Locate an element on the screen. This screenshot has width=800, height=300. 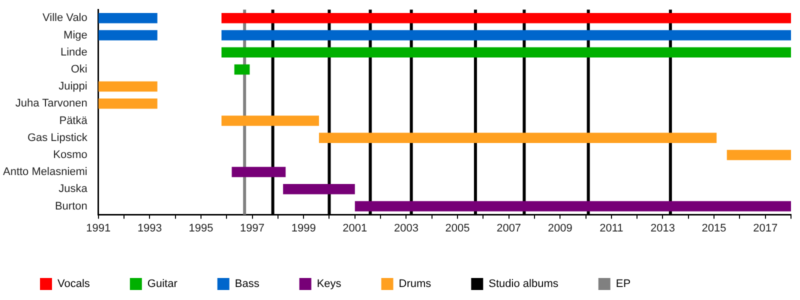
y-tick-label: Juska is located at coordinates (73, 189).